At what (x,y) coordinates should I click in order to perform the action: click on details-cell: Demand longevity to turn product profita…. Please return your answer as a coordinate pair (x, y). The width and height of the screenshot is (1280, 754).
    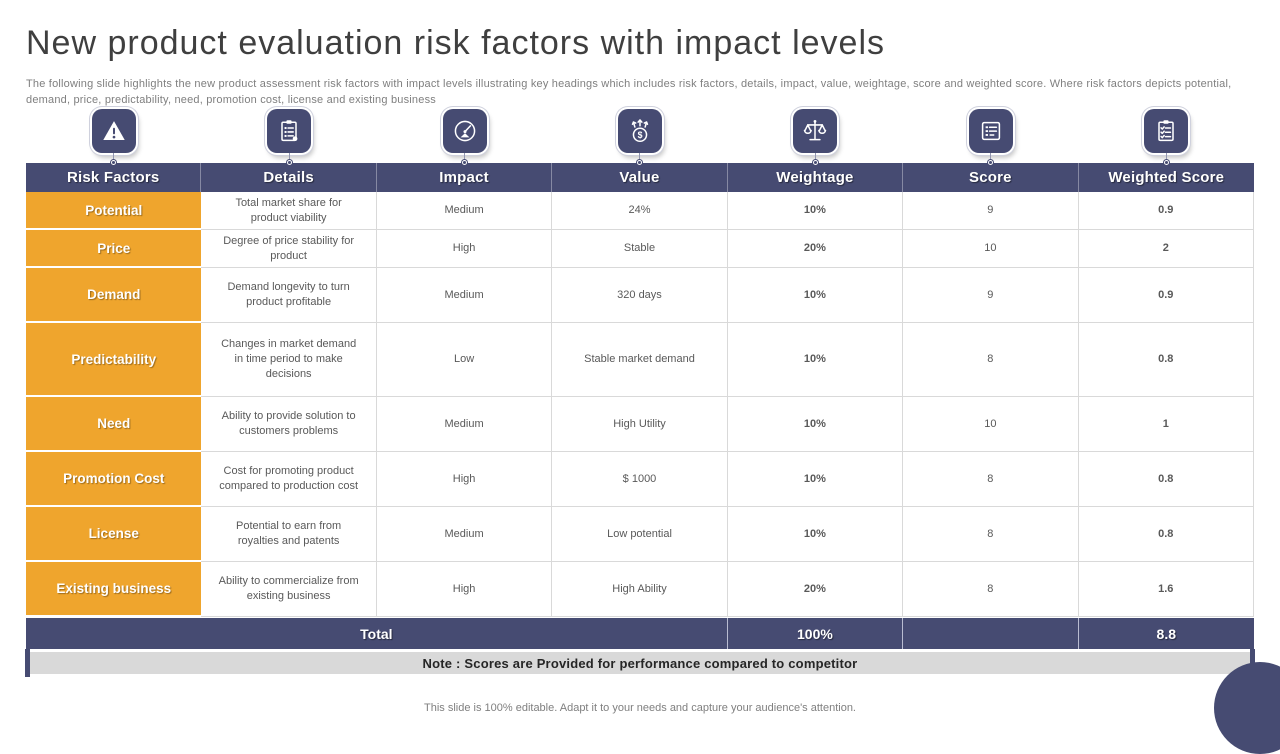
    Looking at the image, I should click on (289, 295).